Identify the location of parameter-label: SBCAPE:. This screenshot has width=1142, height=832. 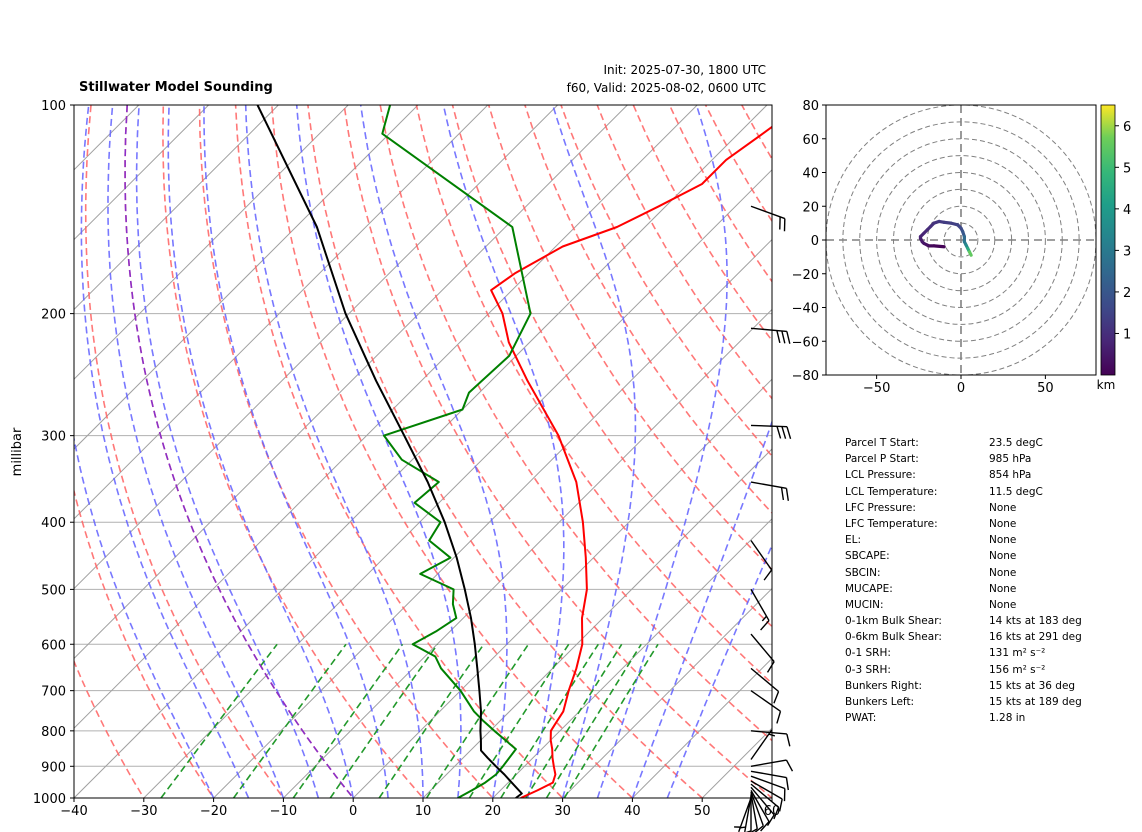
(867, 556).